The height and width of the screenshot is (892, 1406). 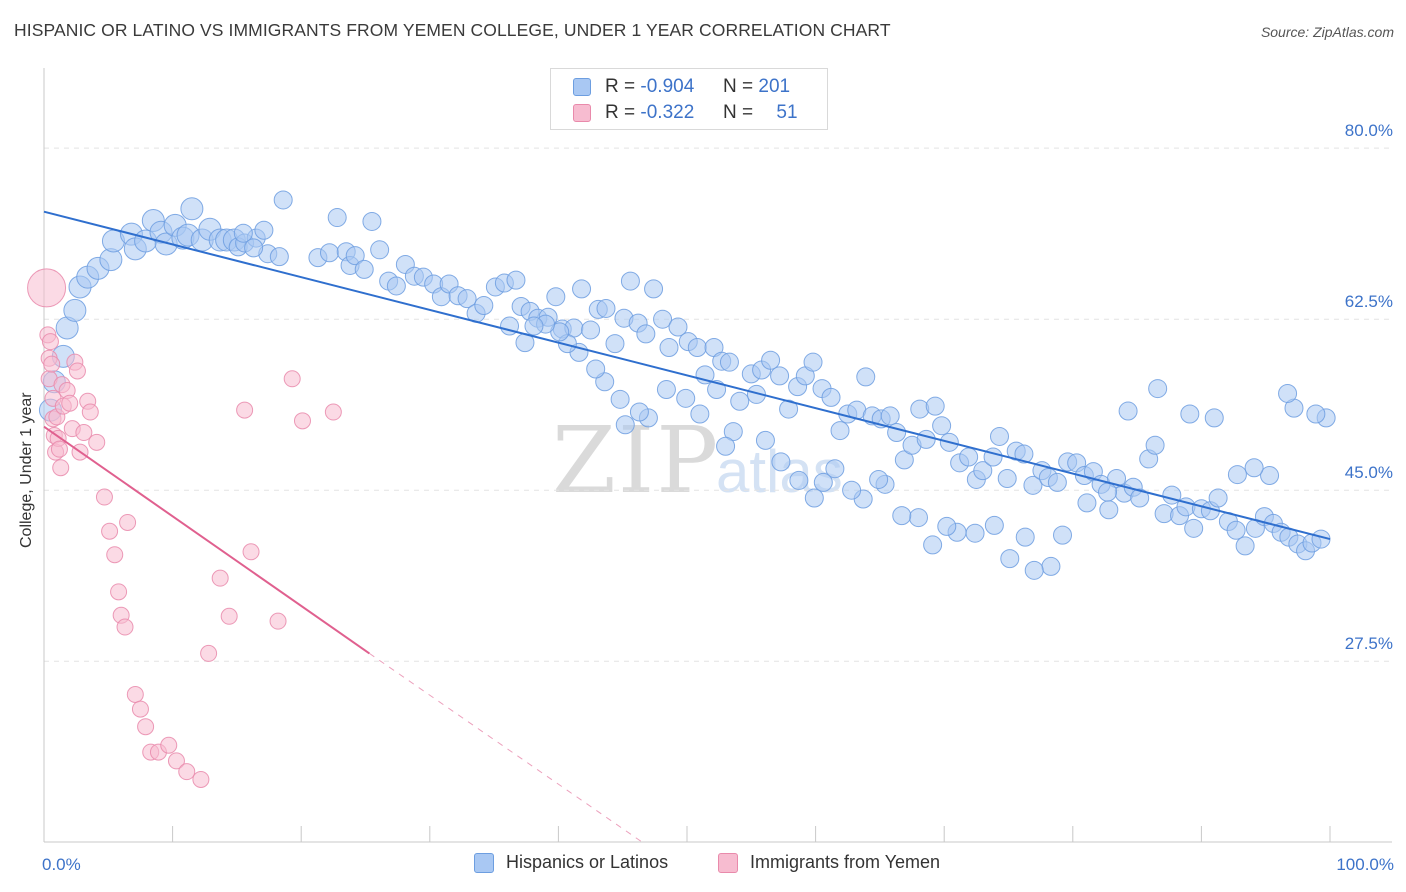 I want to click on r-value: -0.322, so click(x=667, y=112).